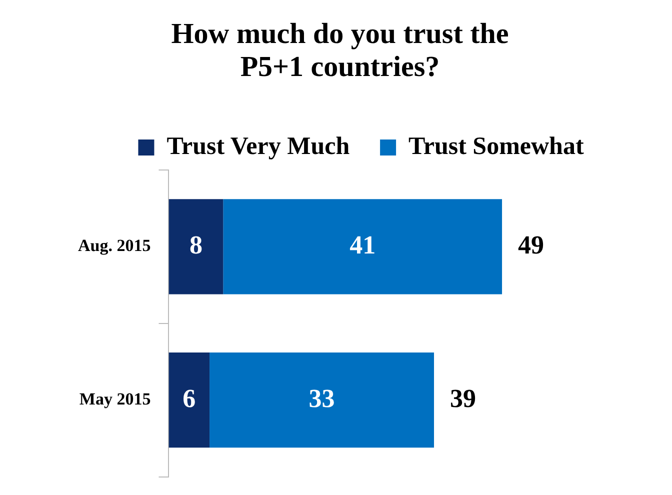 The width and height of the screenshot is (672, 495). What do you see at coordinates (531, 245) in the screenshot?
I see `total-label: 49` at bounding box center [531, 245].